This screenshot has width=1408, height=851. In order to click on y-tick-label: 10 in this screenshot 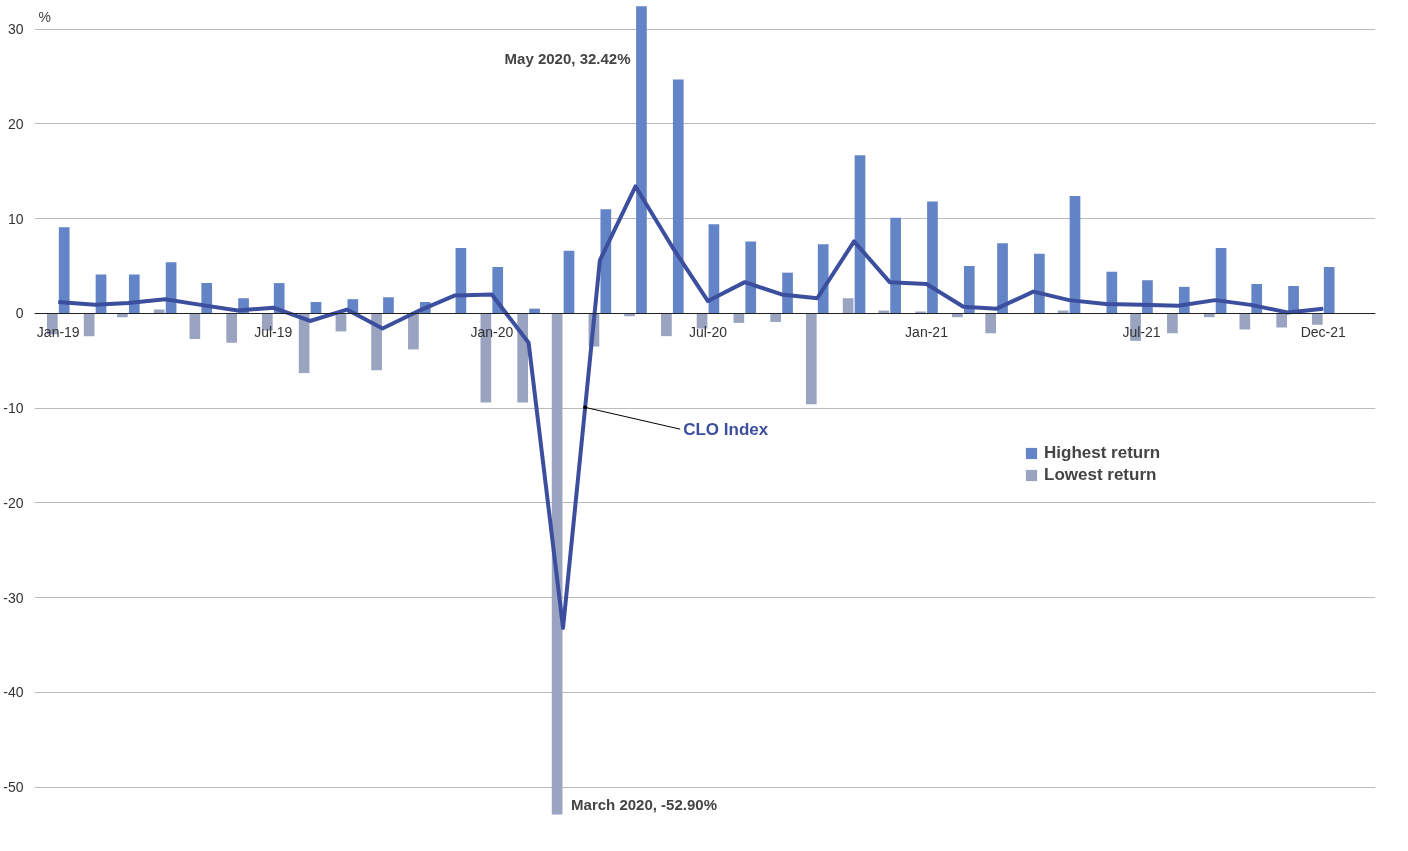, I will do `click(15, 218)`.